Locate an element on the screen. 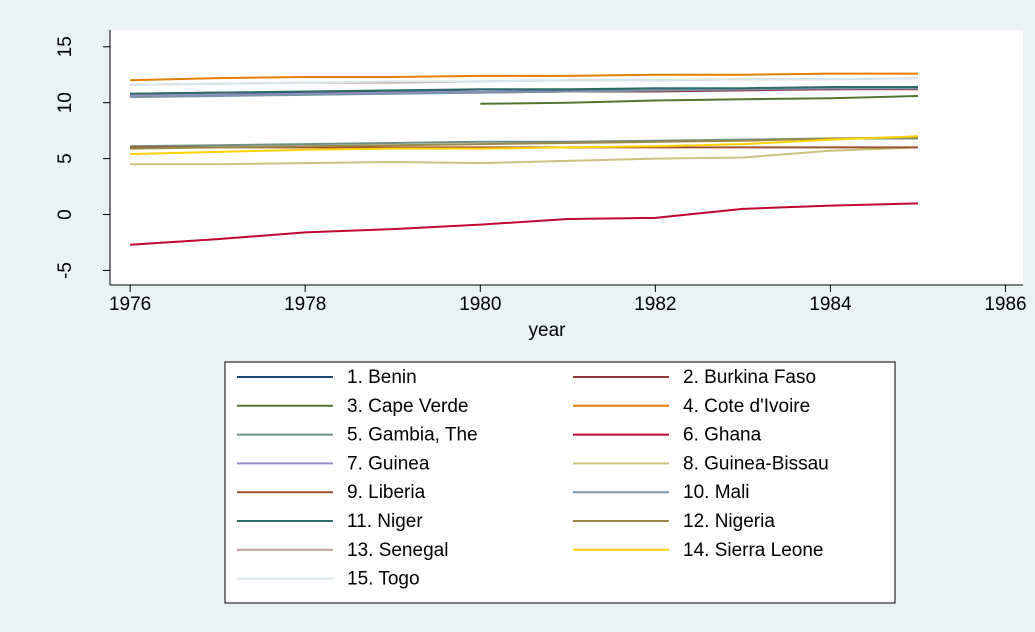  legend-label: 10. Mali is located at coordinates (716, 492).